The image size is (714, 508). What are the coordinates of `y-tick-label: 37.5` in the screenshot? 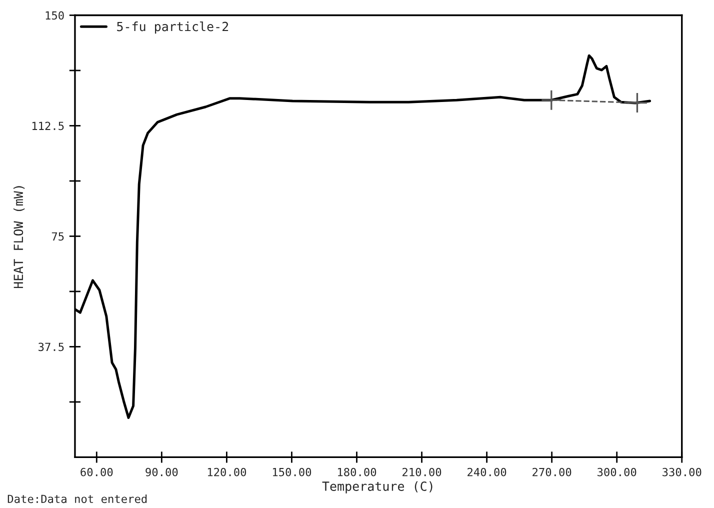 It's located at (51, 347).